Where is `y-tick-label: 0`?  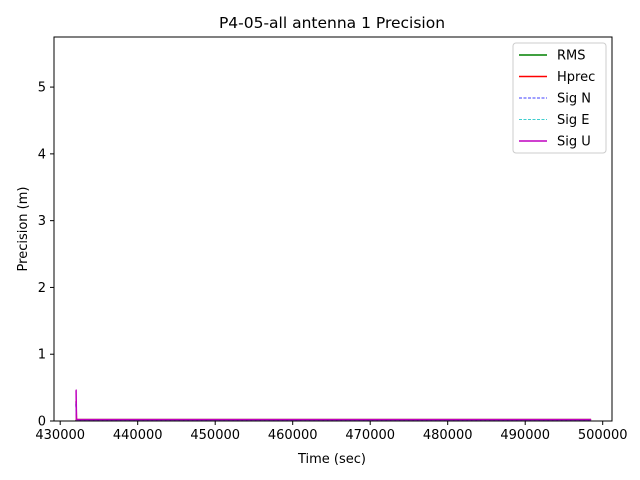 y-tick-label: 0 is located at coordinates (42, 422).